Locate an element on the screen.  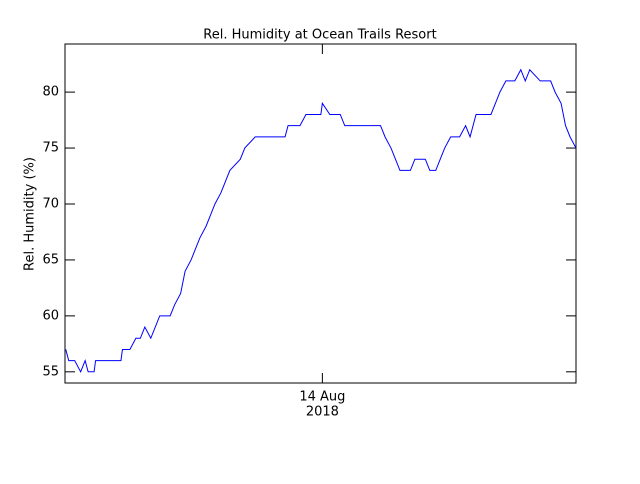
y-tick-label: 70 is located at coordinates (50, 203).